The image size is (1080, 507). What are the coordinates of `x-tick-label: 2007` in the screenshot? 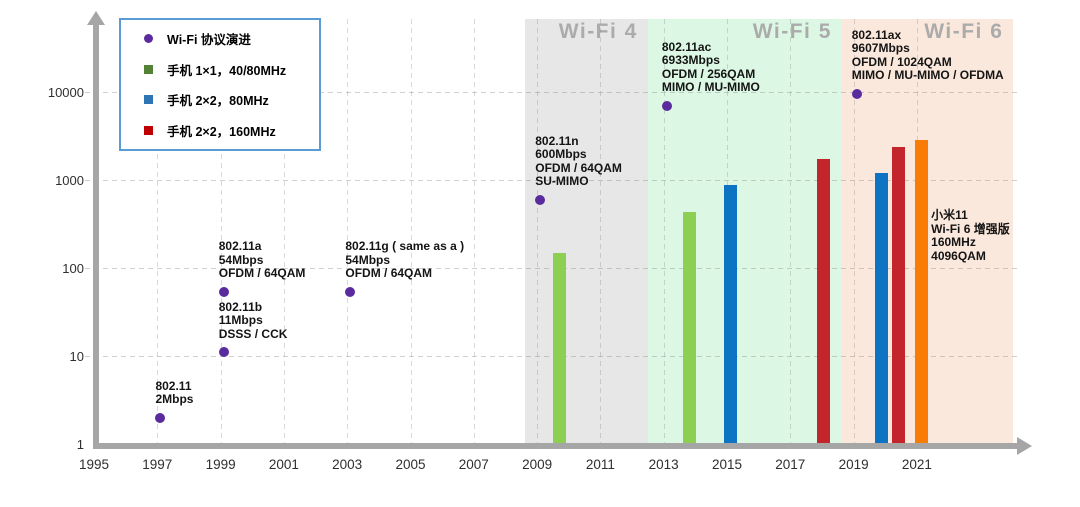 It's located at (473, 464).